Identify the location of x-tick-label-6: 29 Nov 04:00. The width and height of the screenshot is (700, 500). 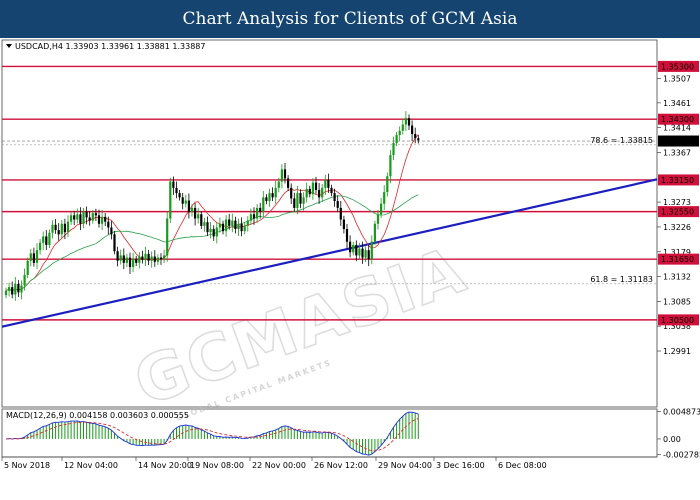
(405, 465).